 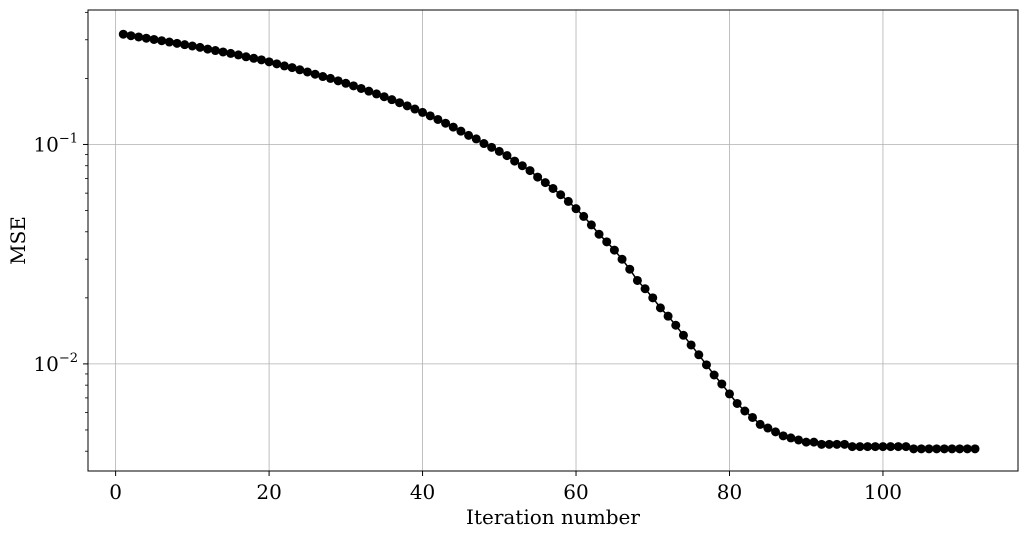 What do you see at coordinates (575, 492) in the screenshot?
I see `x-tick-label: 60` at bounding box center [575, 492].